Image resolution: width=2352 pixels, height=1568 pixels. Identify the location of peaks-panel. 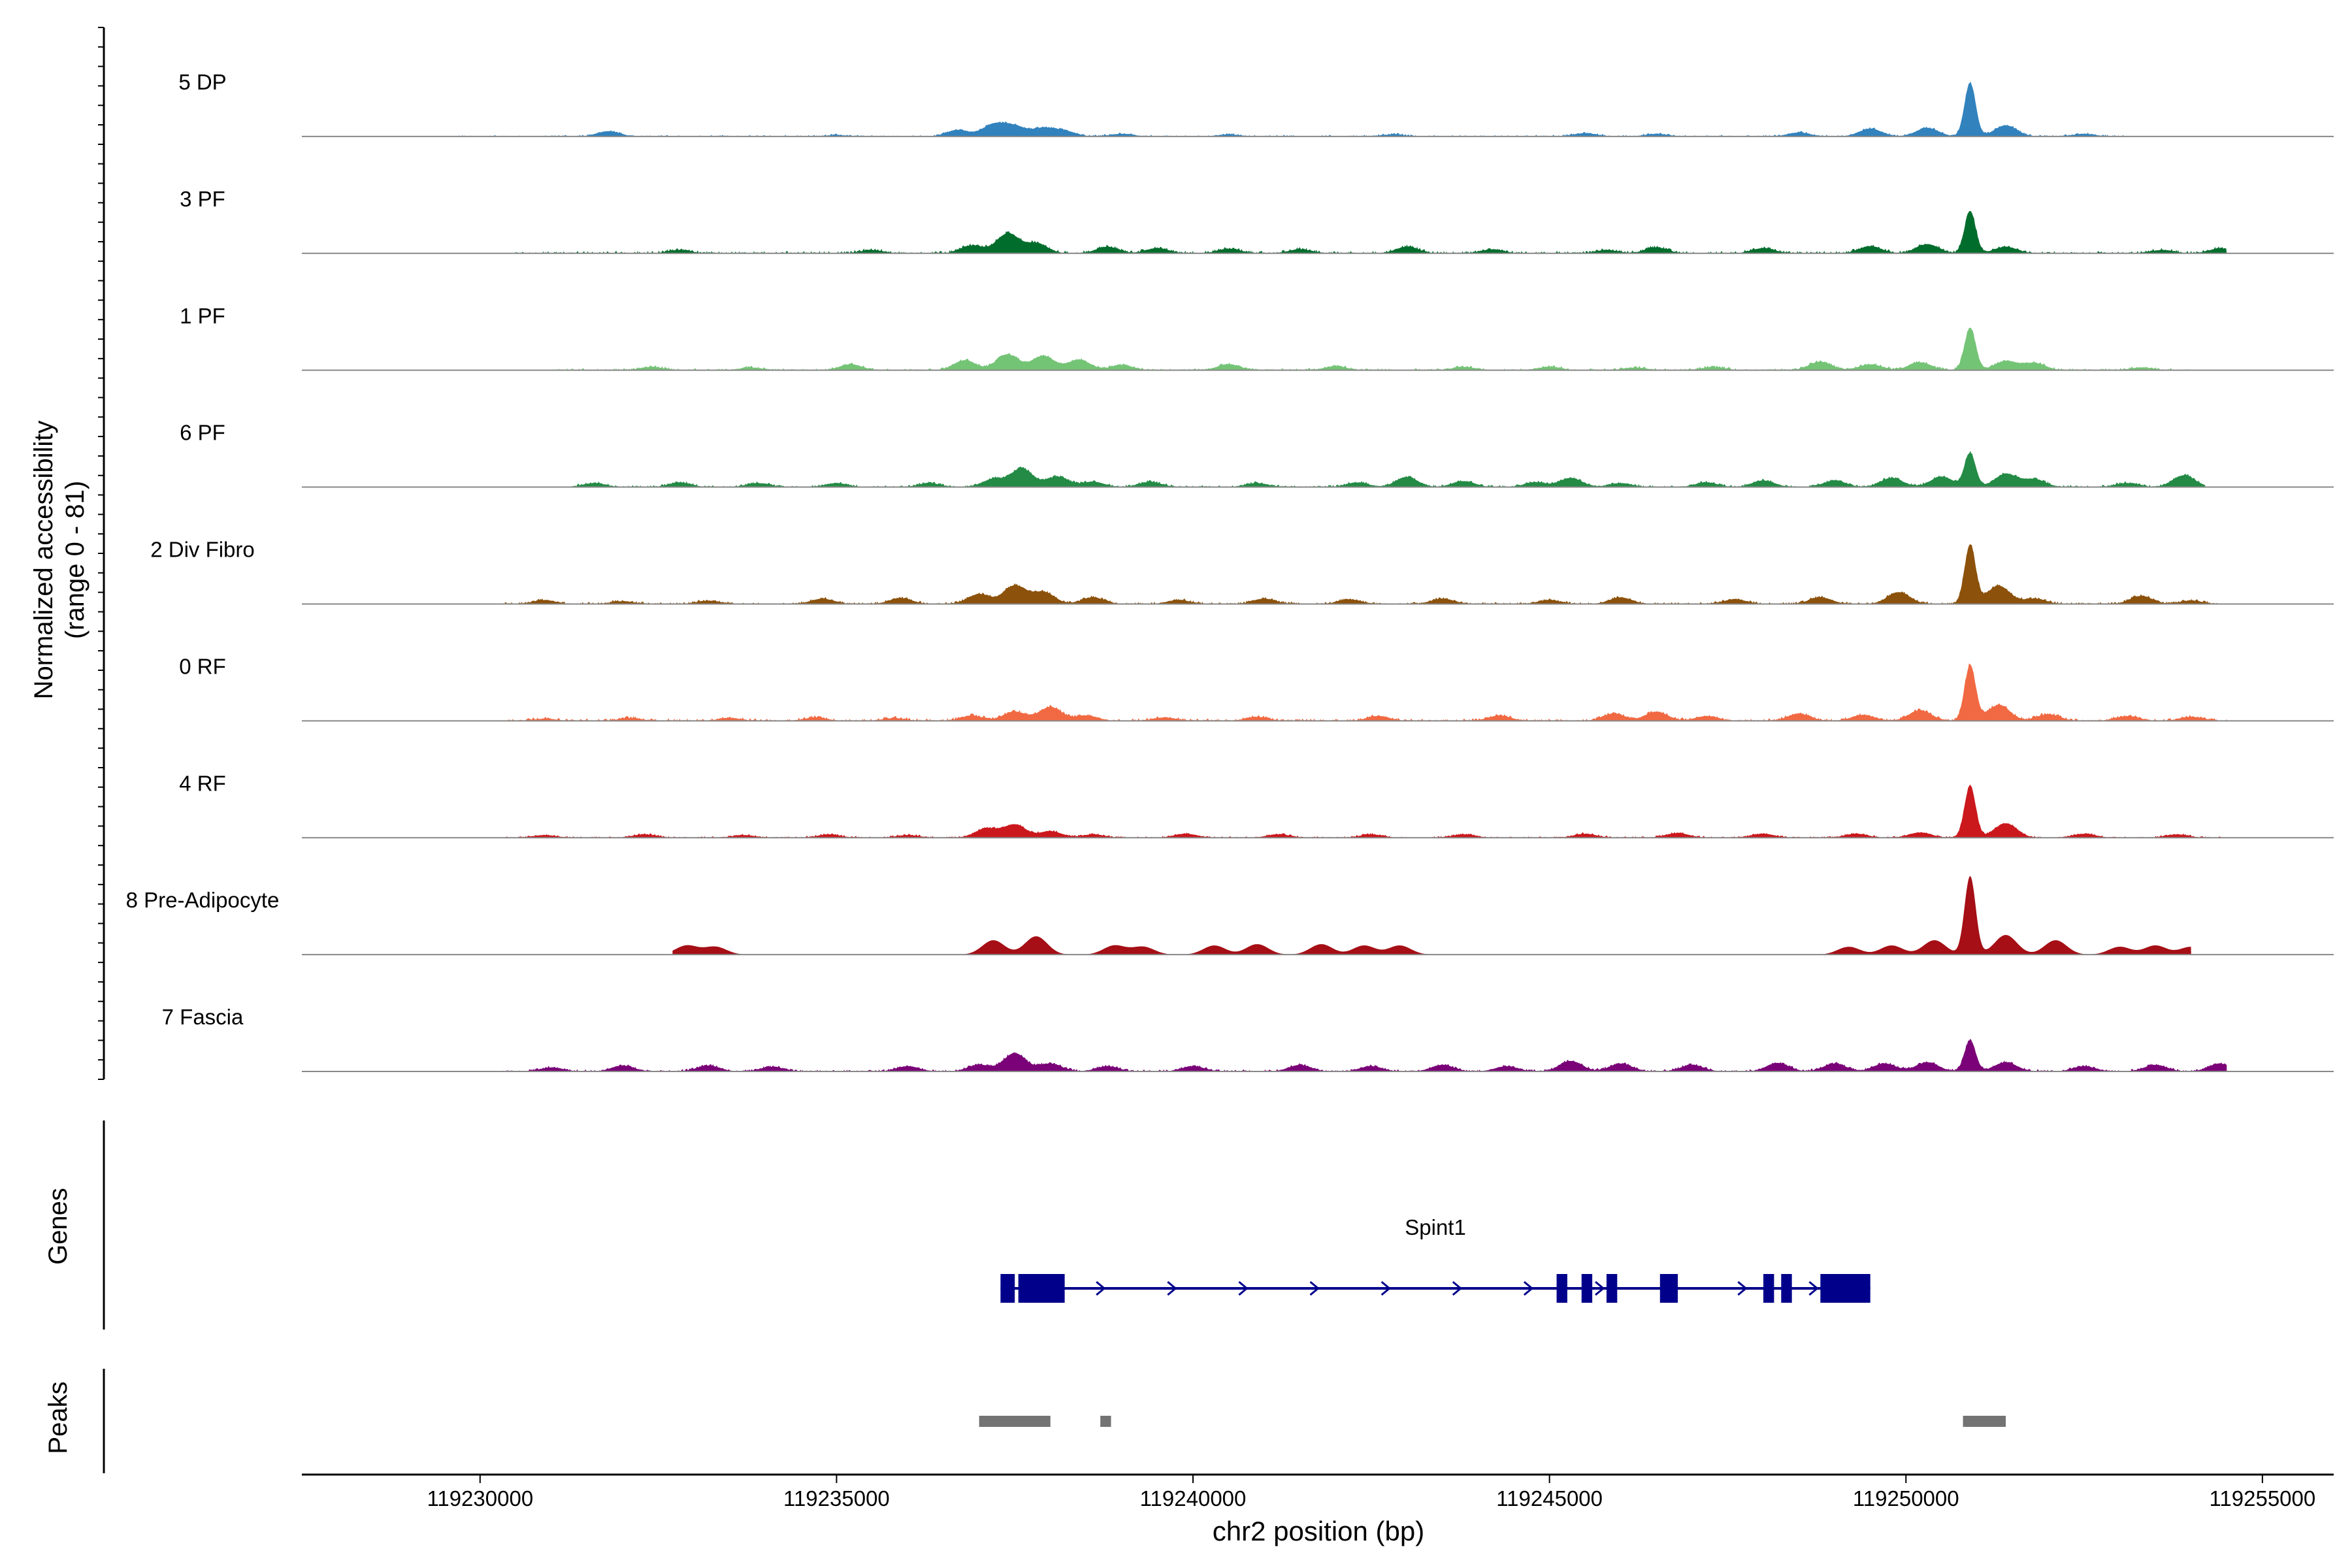
(1054, 1421).